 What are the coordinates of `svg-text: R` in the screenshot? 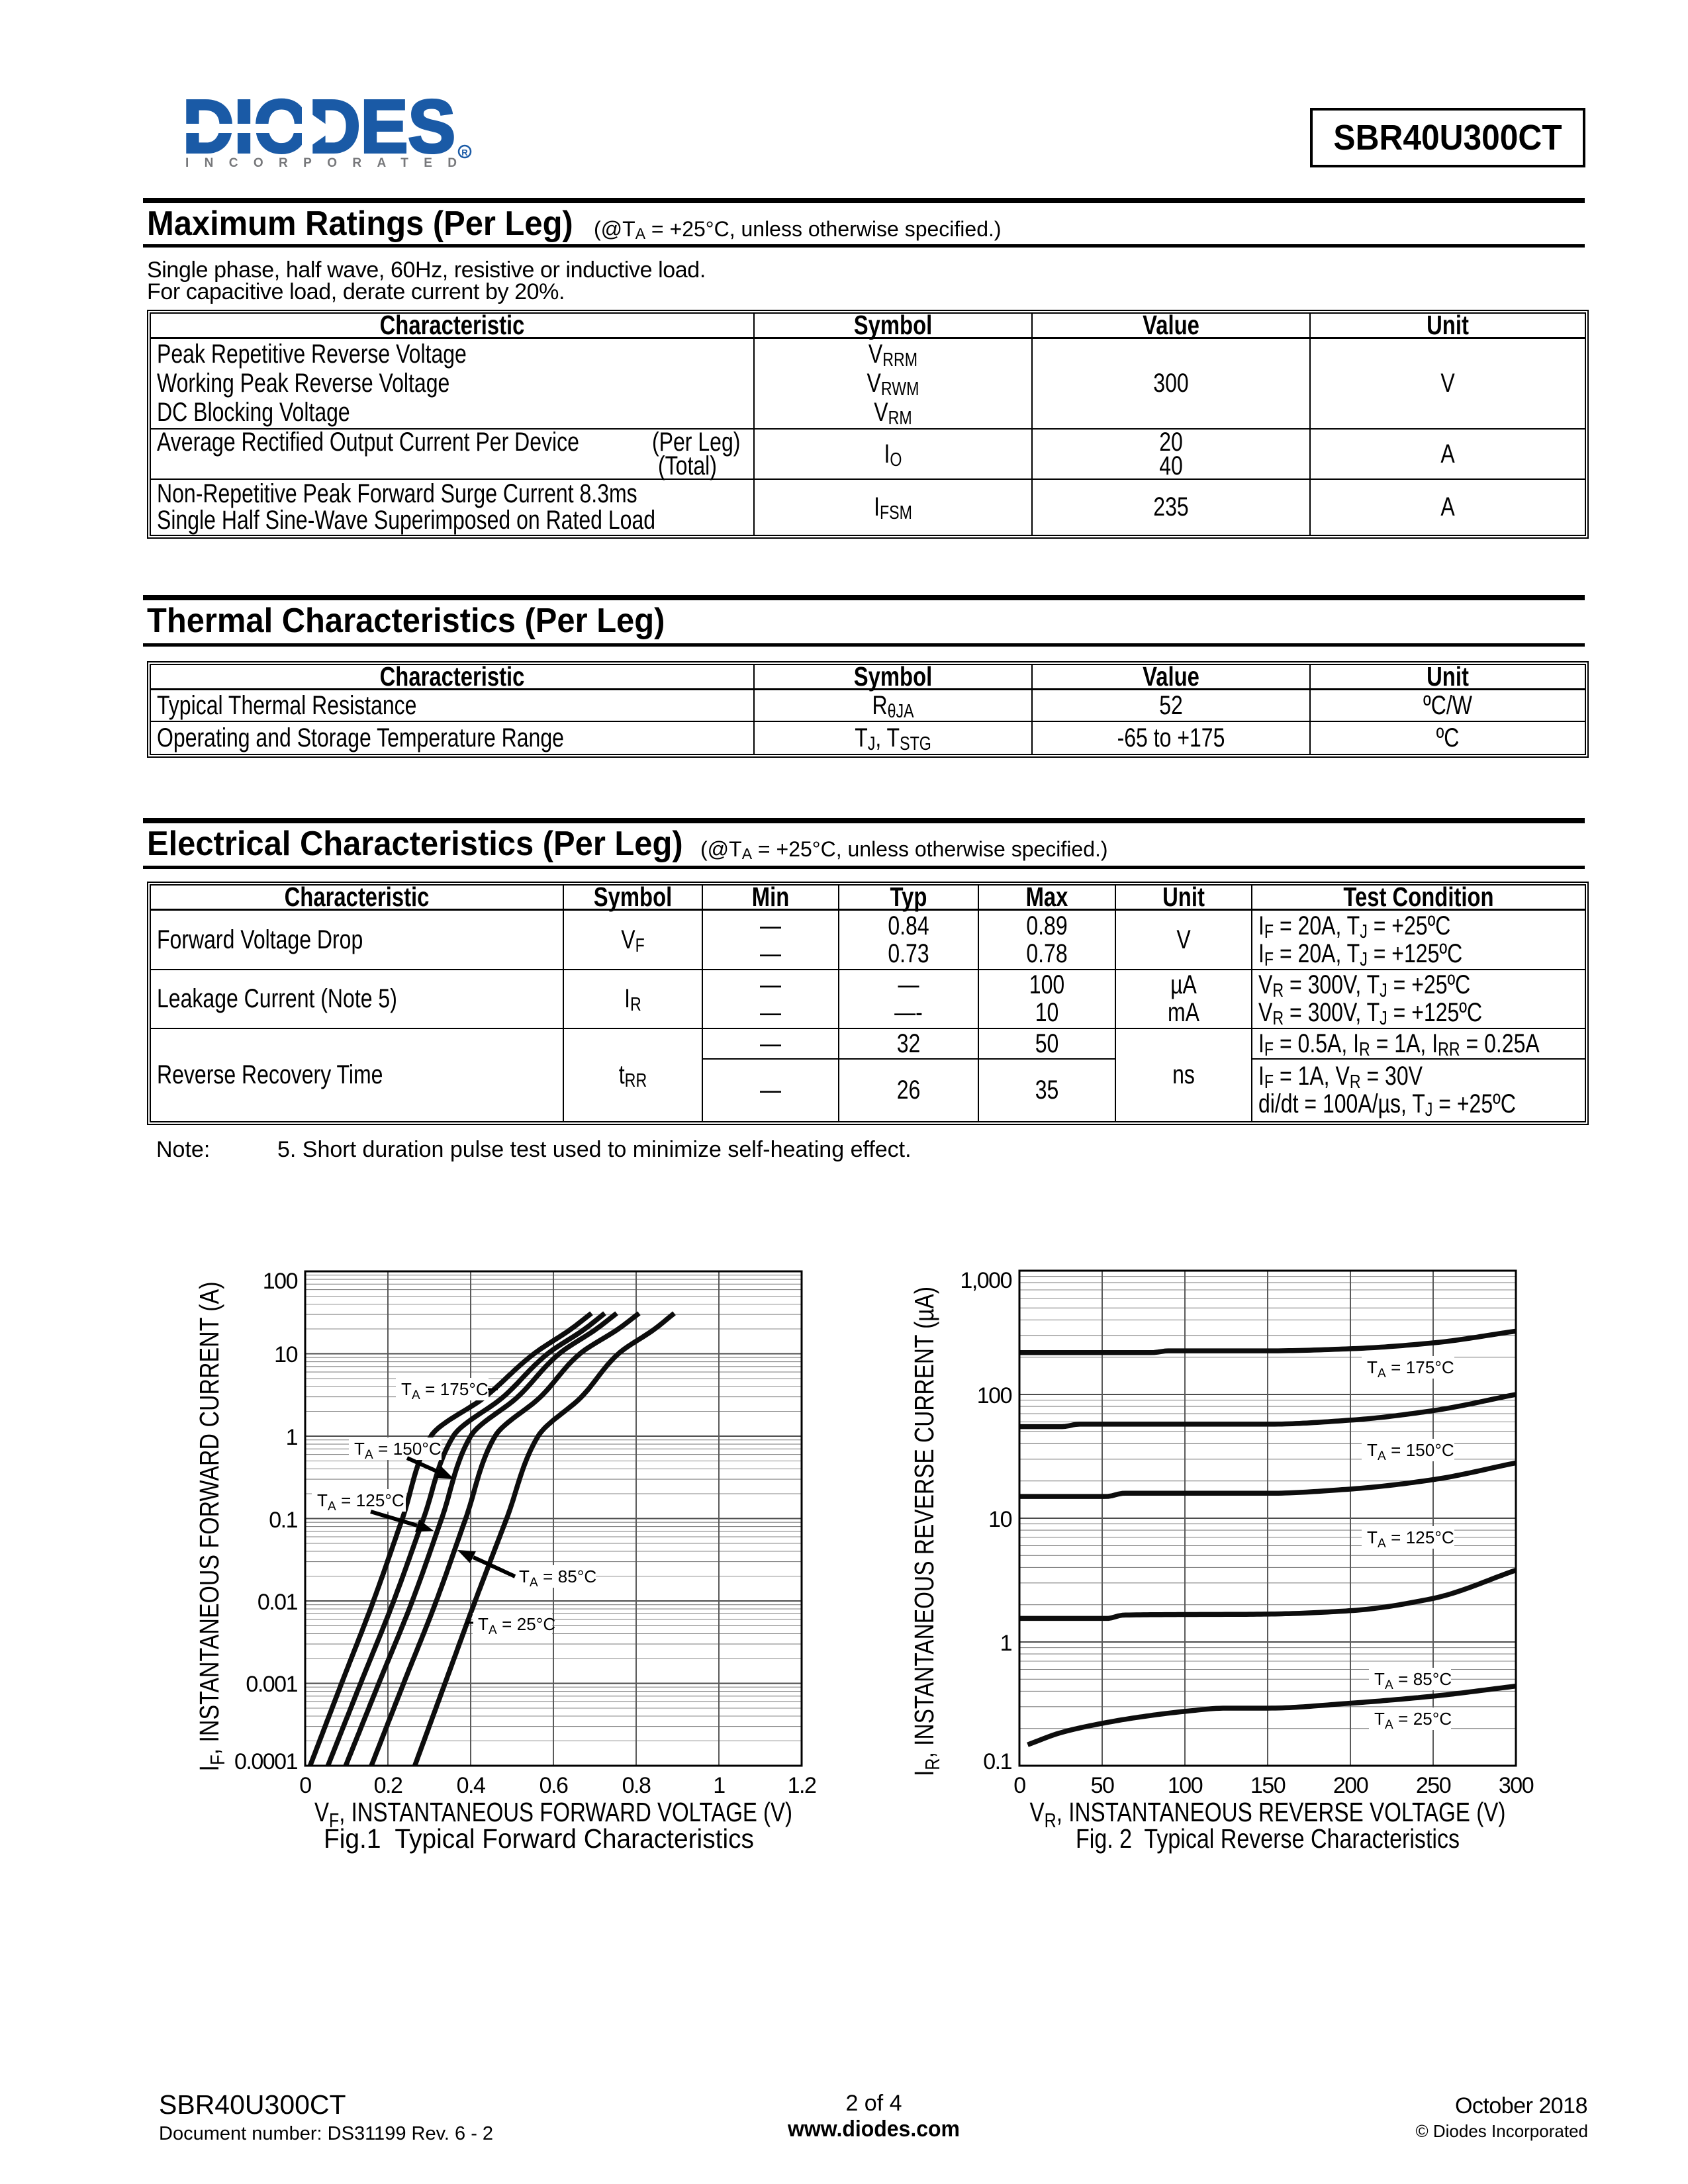 It's located at (464, 153).